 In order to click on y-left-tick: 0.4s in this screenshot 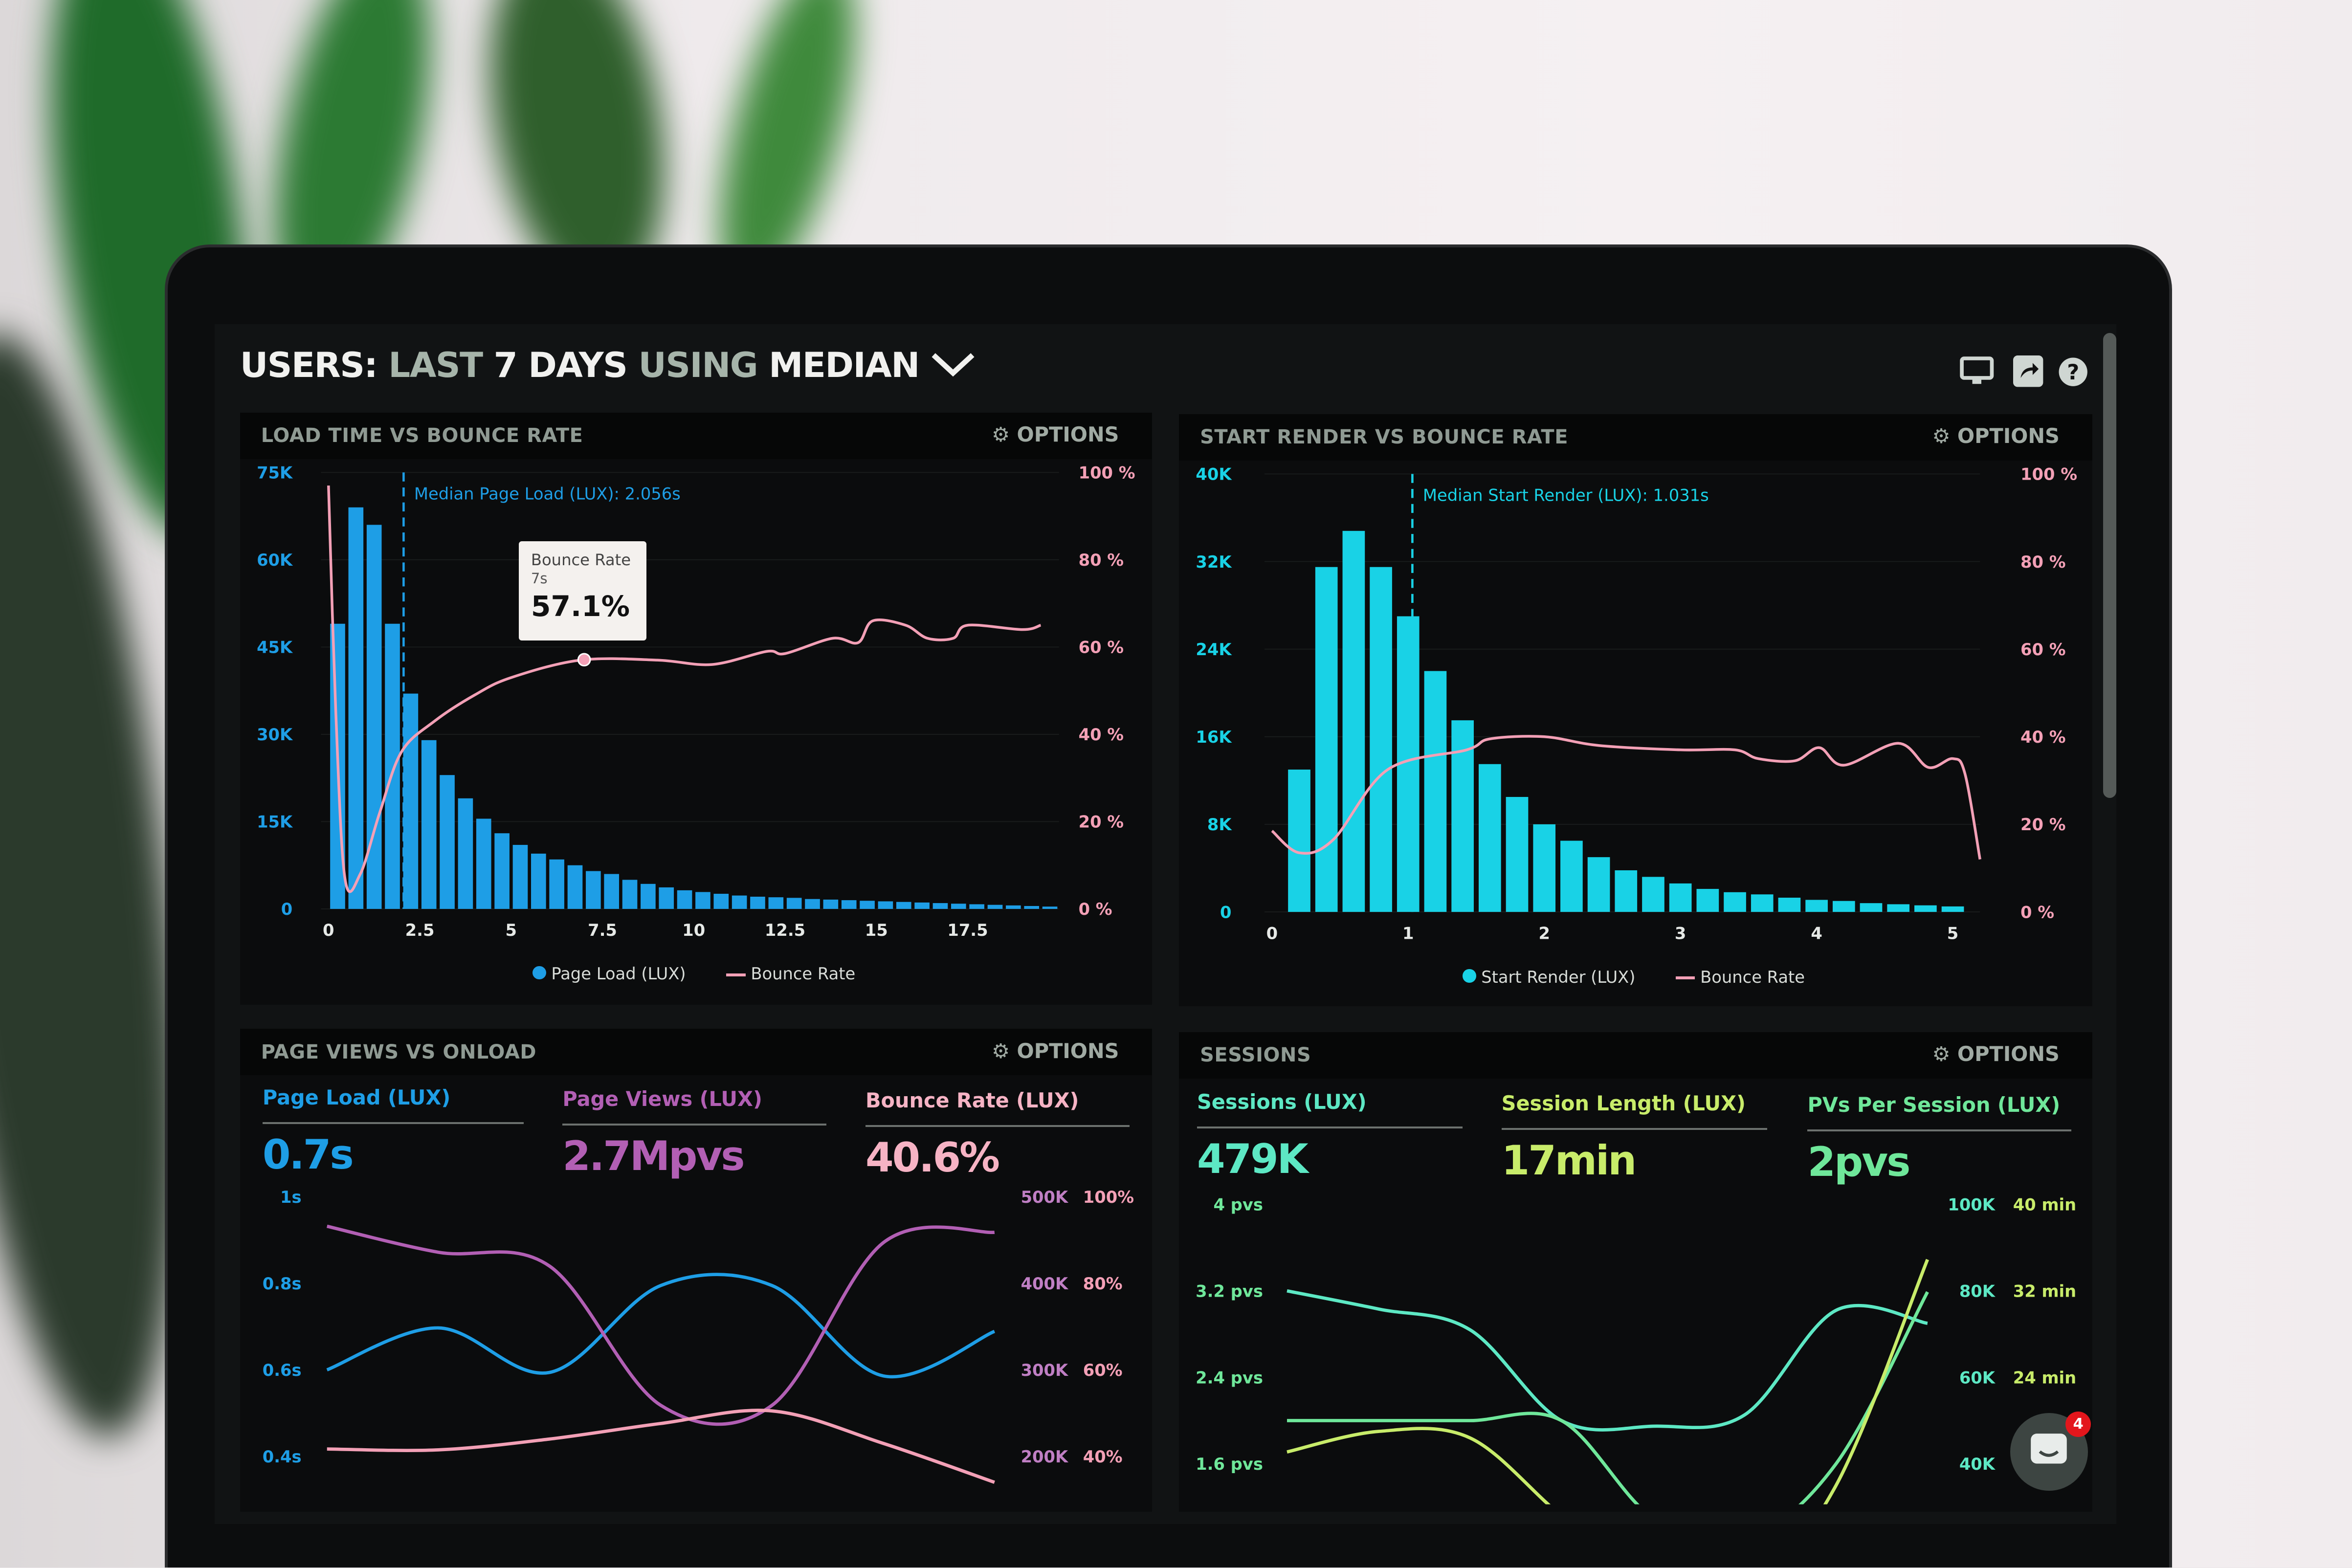, I will do `click(282, 1456)`.